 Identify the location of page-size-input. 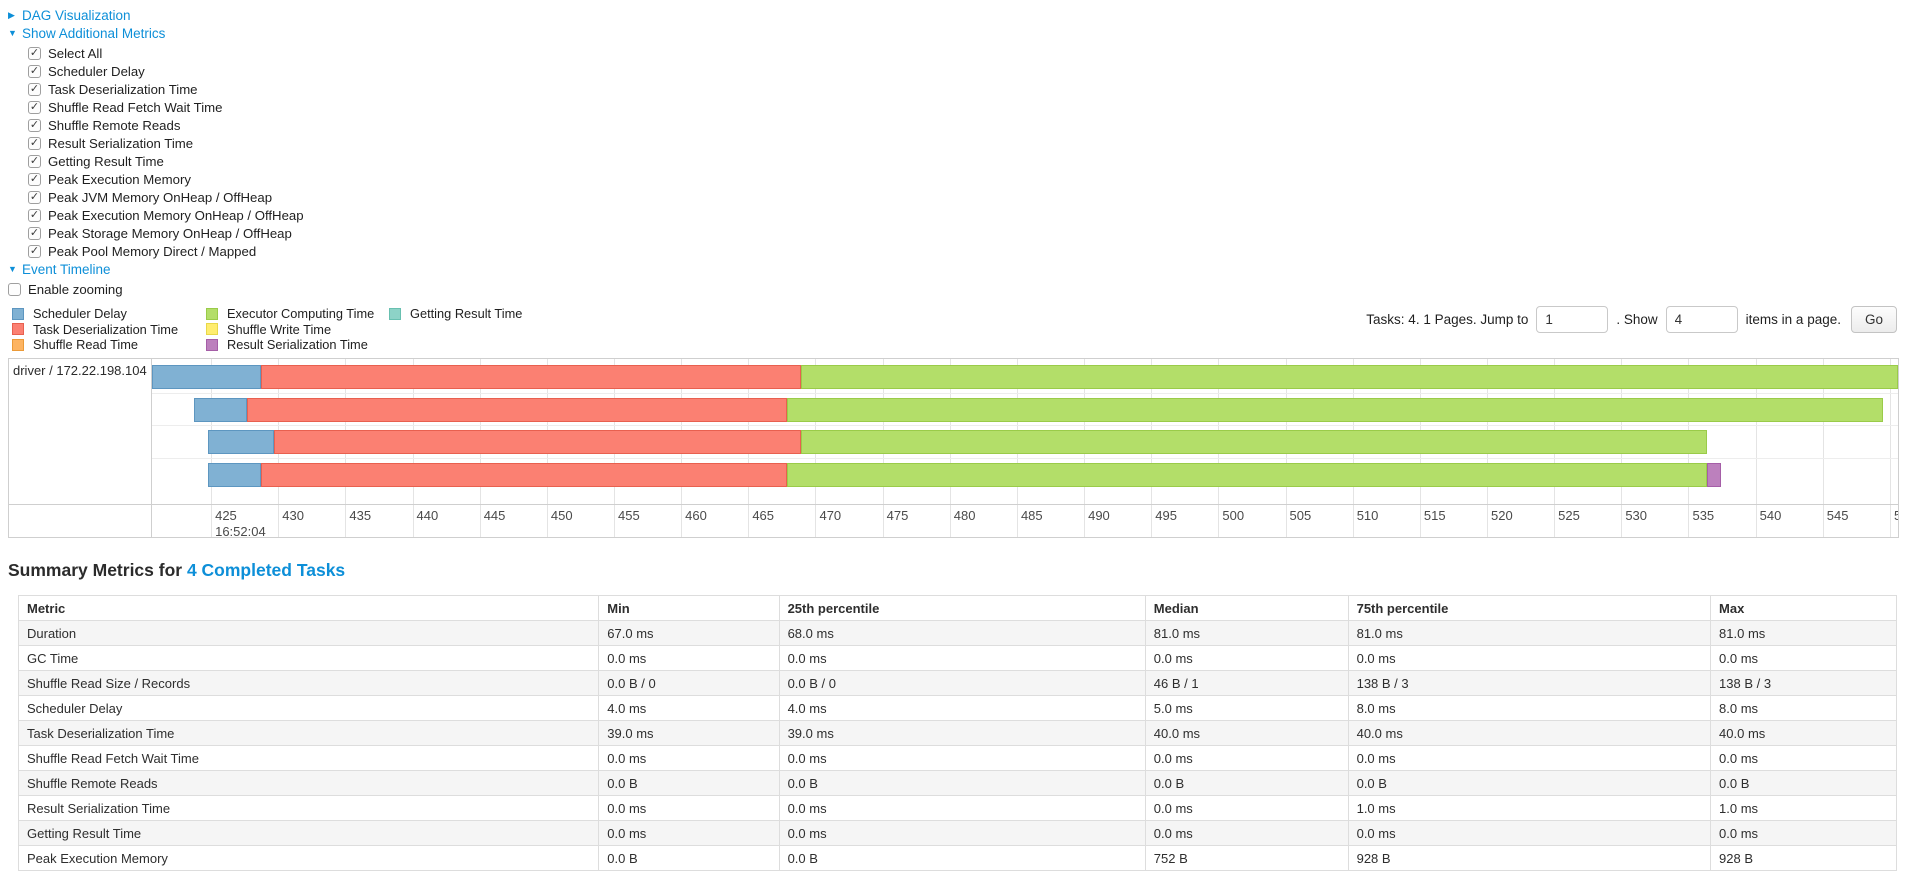
(1701, 319).